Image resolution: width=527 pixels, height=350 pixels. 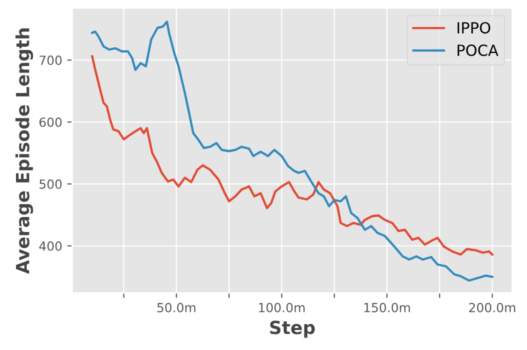 What do you see at coordinates (24, 151) in the screenshot?
I see `y-axis-title: Average Episode Length` at bounding box center [24, 151].